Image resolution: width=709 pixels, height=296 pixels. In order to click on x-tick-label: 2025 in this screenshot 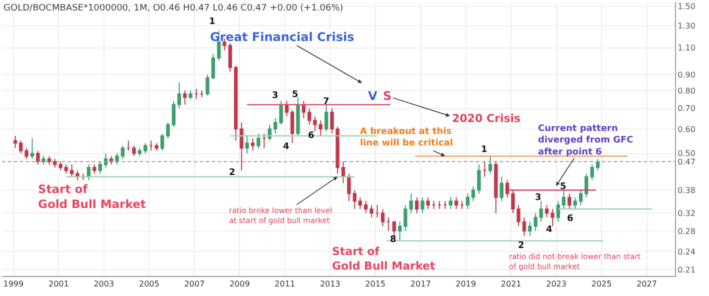, I will do `click(601, 284)`.